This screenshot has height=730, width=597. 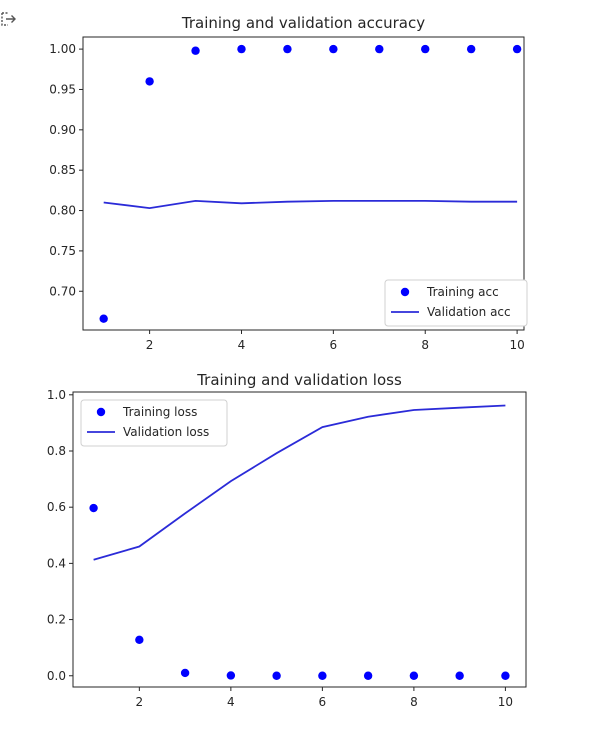 What do you see at coordinates (56, 620) in the screenshot?
I see `y-tick-label: 0.2` at bounding box center [56, 620].